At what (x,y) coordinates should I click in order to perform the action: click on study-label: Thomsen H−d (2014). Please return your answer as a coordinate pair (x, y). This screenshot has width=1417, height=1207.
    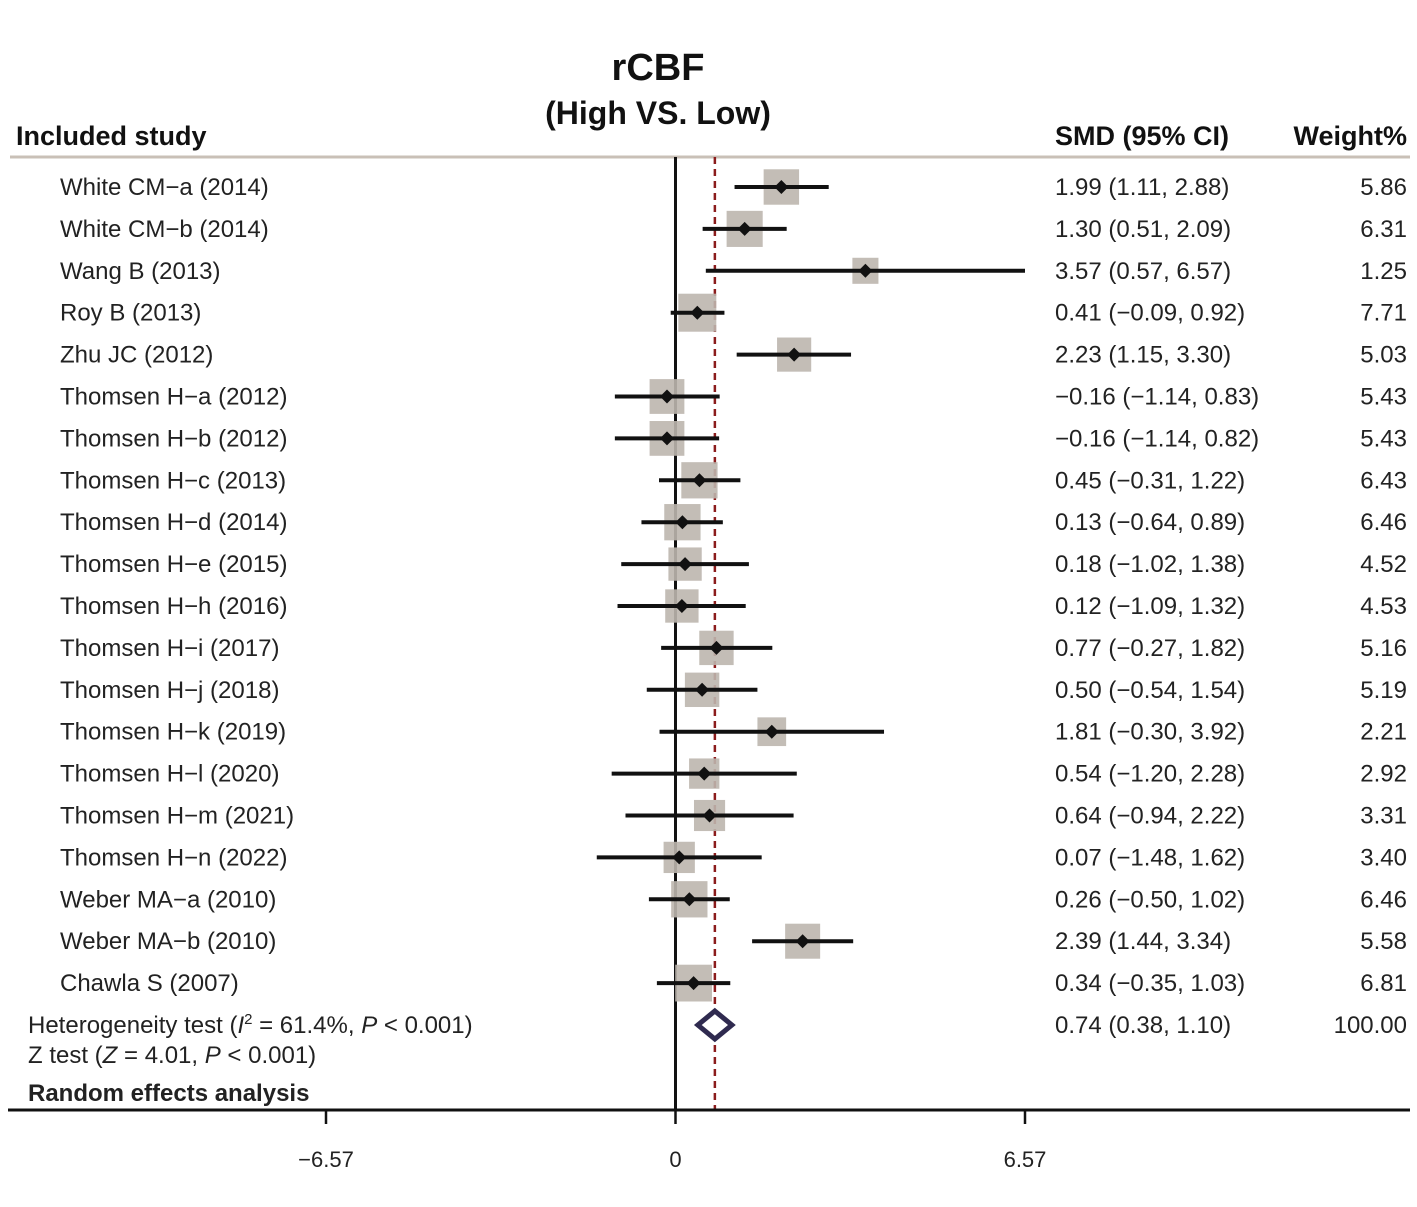
    Looking at the image, I should click on (173, 522).